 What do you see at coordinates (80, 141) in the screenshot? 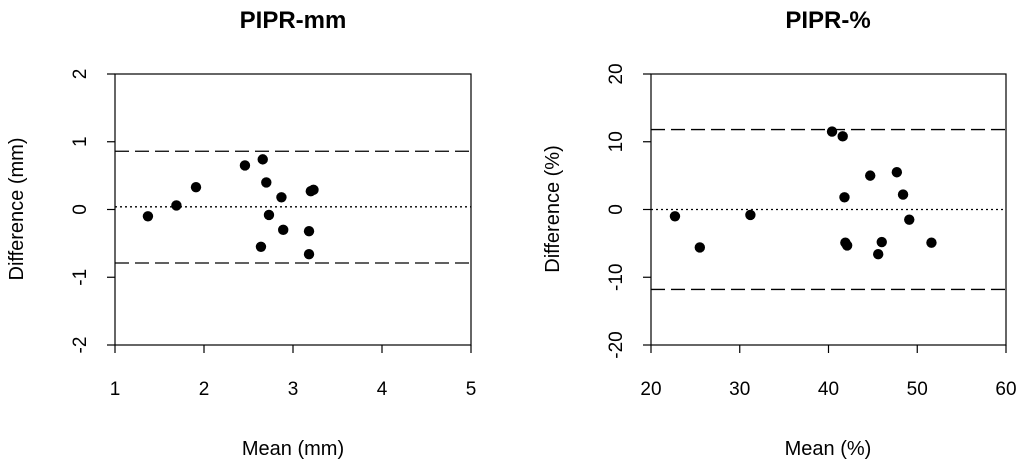
I see `y-tick-label: 1` at bounding box center [80, 141].